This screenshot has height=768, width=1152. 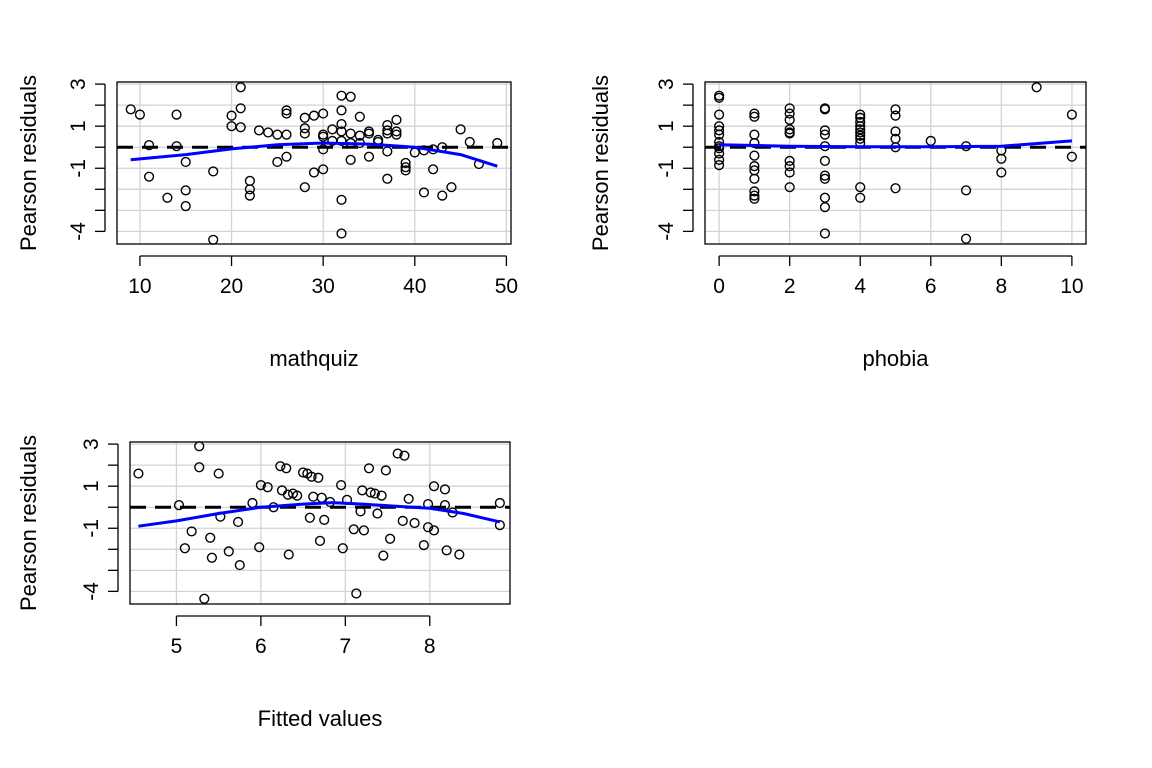 I want to click on plot-frame, so click(x=320, y=523).